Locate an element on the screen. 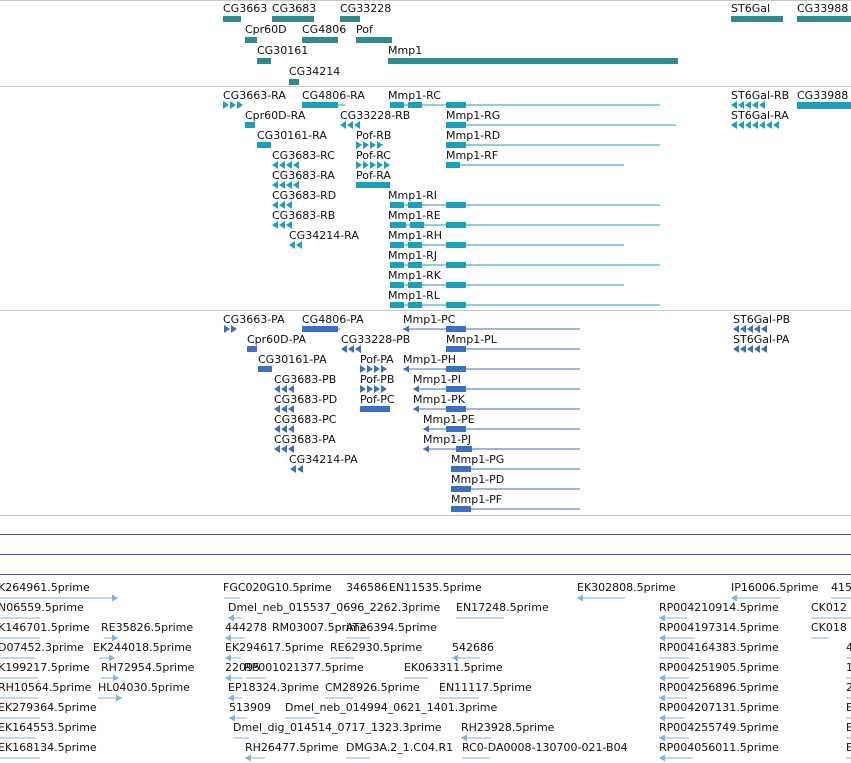  genes-label: CG33228 is located at coordinates (366, 8).